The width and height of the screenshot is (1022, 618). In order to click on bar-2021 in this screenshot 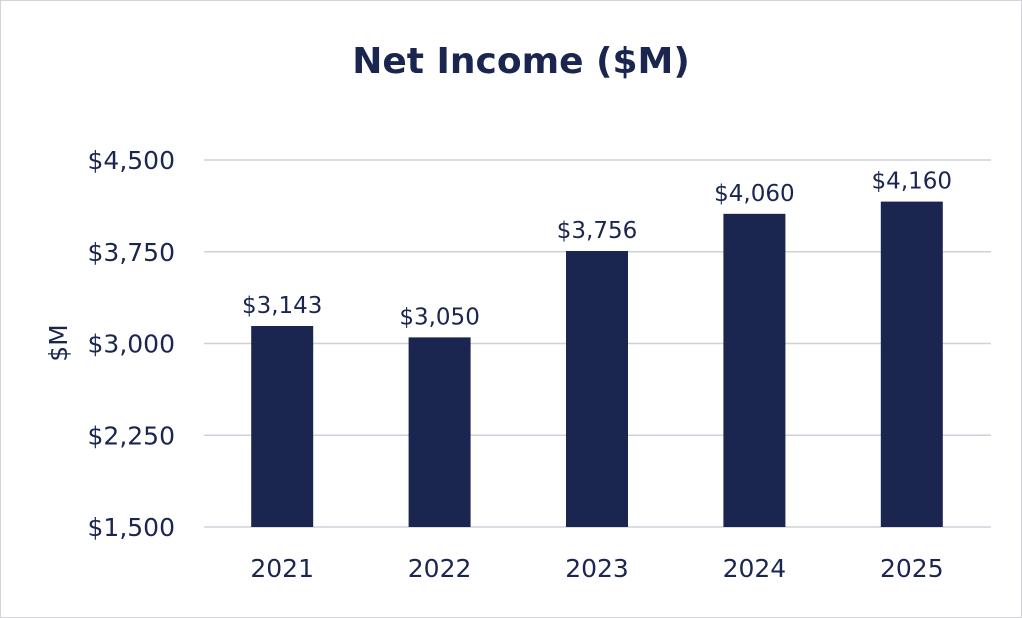, I will do `click(282, 426)`.